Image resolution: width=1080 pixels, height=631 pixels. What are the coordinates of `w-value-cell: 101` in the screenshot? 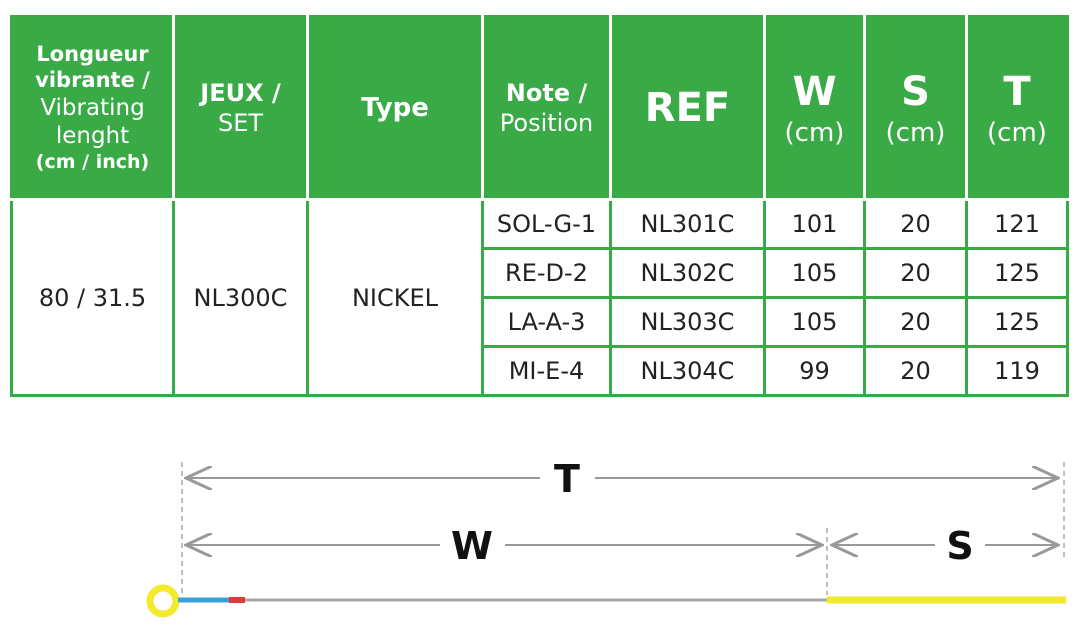 It's located at (814, 224).